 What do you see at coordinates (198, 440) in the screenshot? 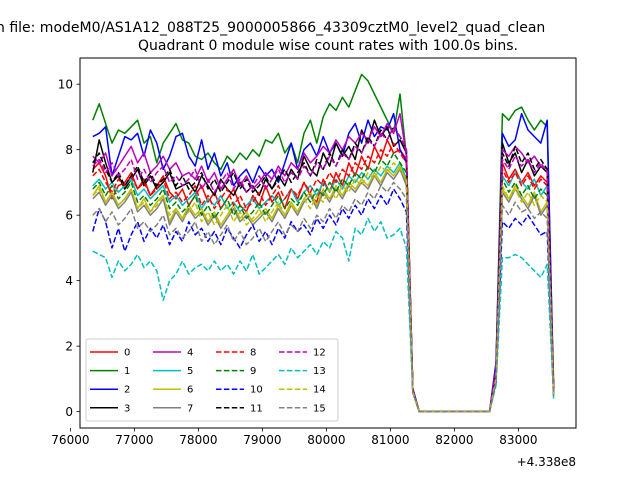
I see `x-tick-label: 78000` at bounding box center [198, 440].